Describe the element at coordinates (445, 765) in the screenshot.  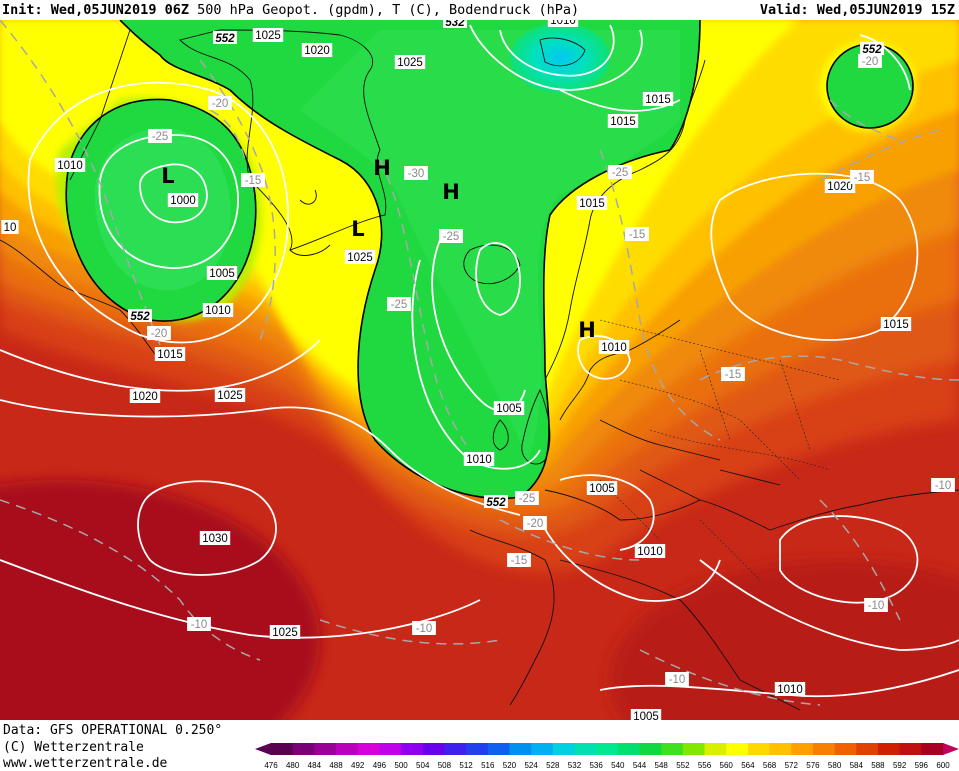
I see `legend-tick-label: 508` at that location.